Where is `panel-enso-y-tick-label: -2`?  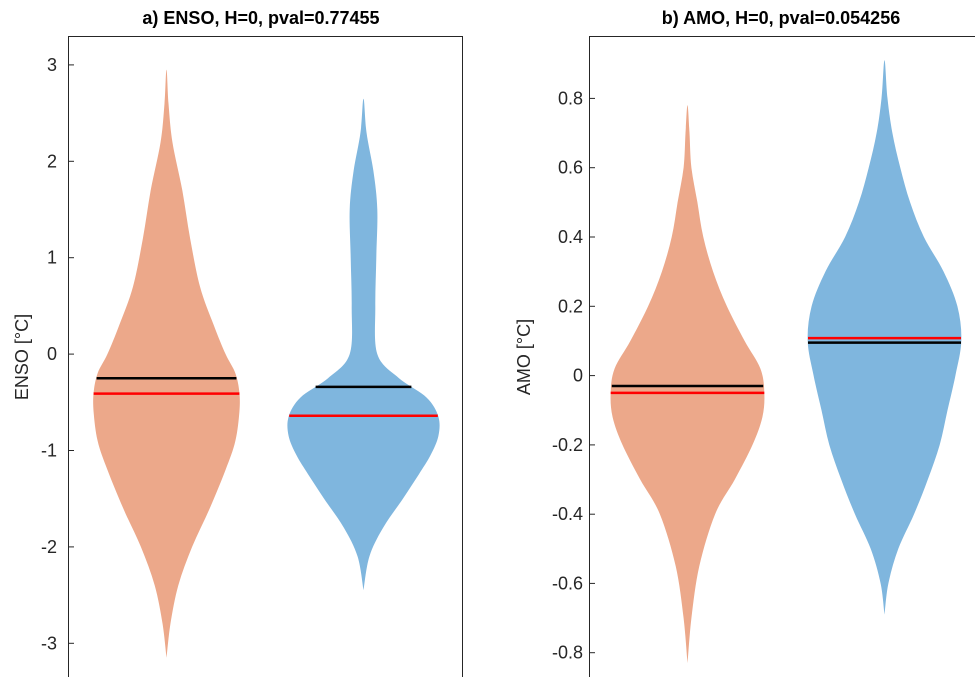
panel-enso-y-tick-label: -2 is located at coordinates (49, 547).